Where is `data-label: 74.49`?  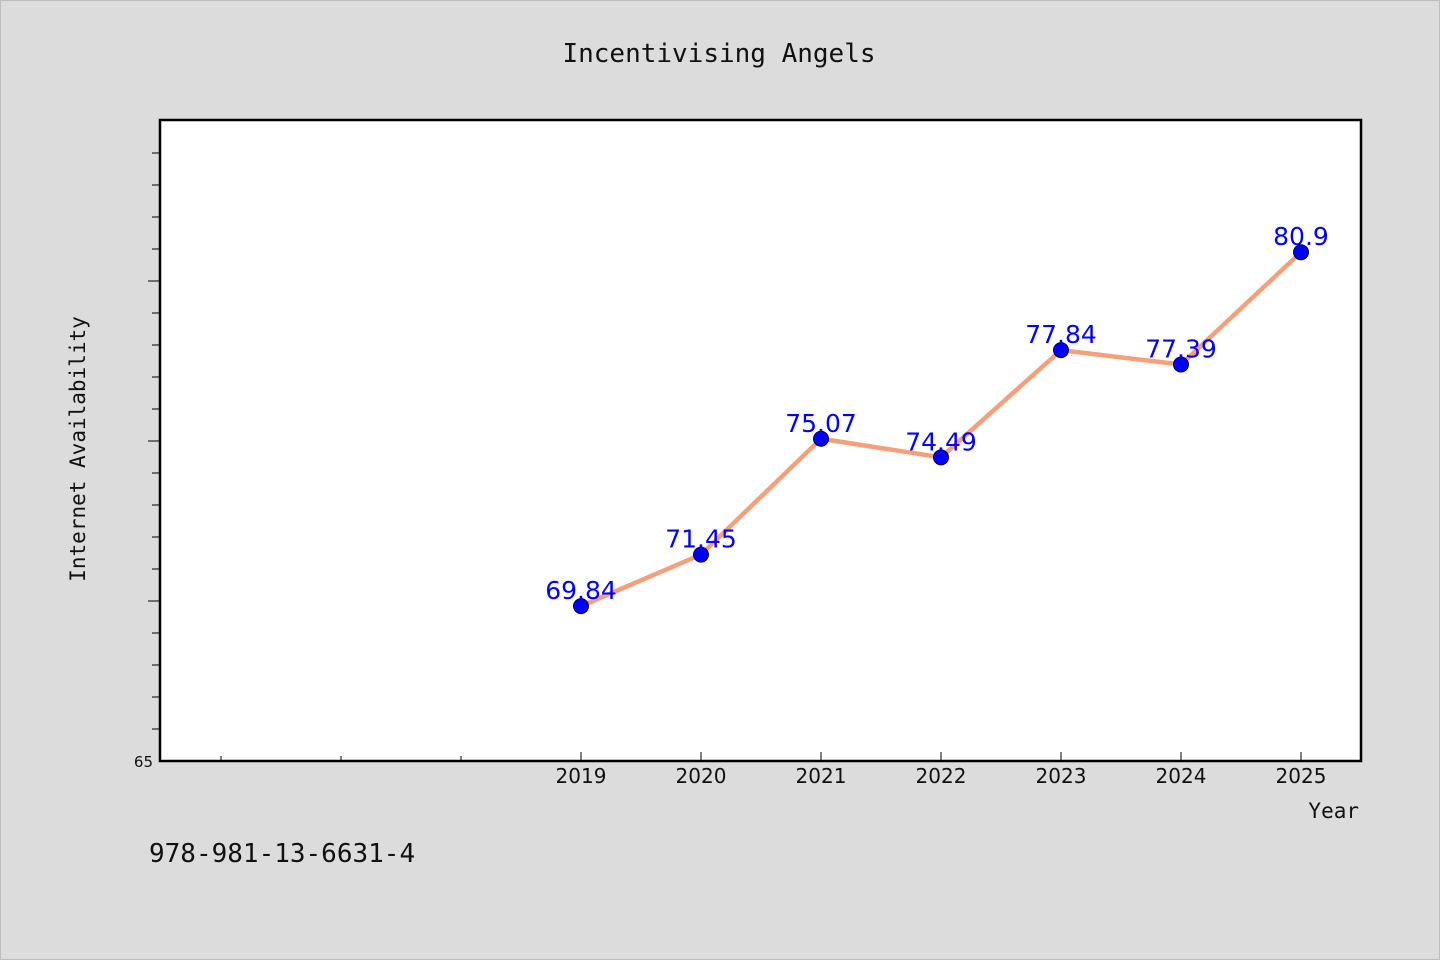 data-label: 74.49 is located at coordinates (941, 441).